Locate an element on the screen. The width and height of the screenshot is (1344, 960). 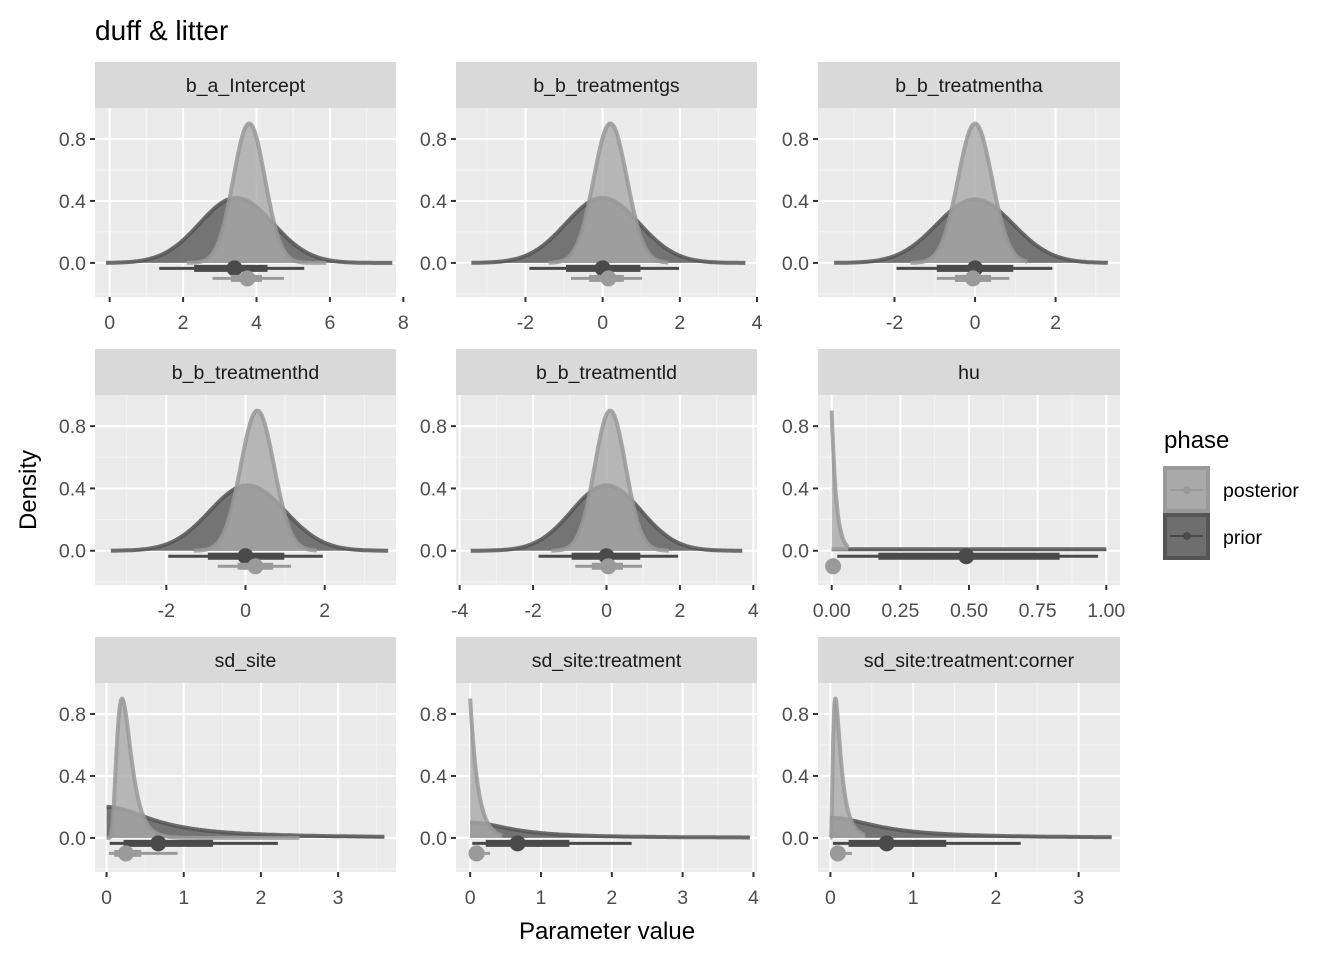
facet-strip-label: b_b_treatmenthd is located at coordinates (245, 373).